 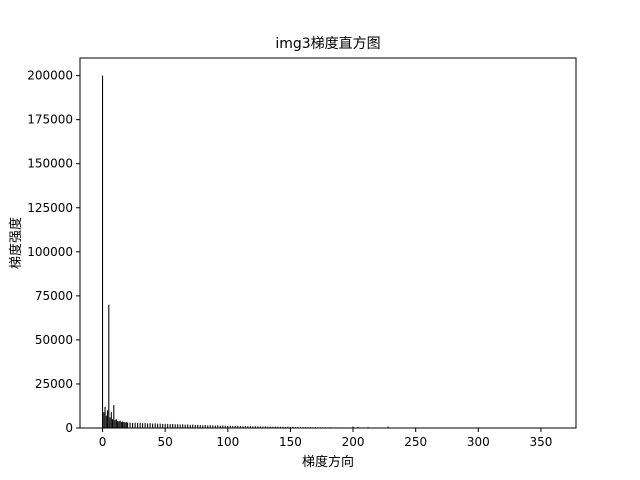 I want to click on y-tick-label: 25000, so click(x=54, y=384).